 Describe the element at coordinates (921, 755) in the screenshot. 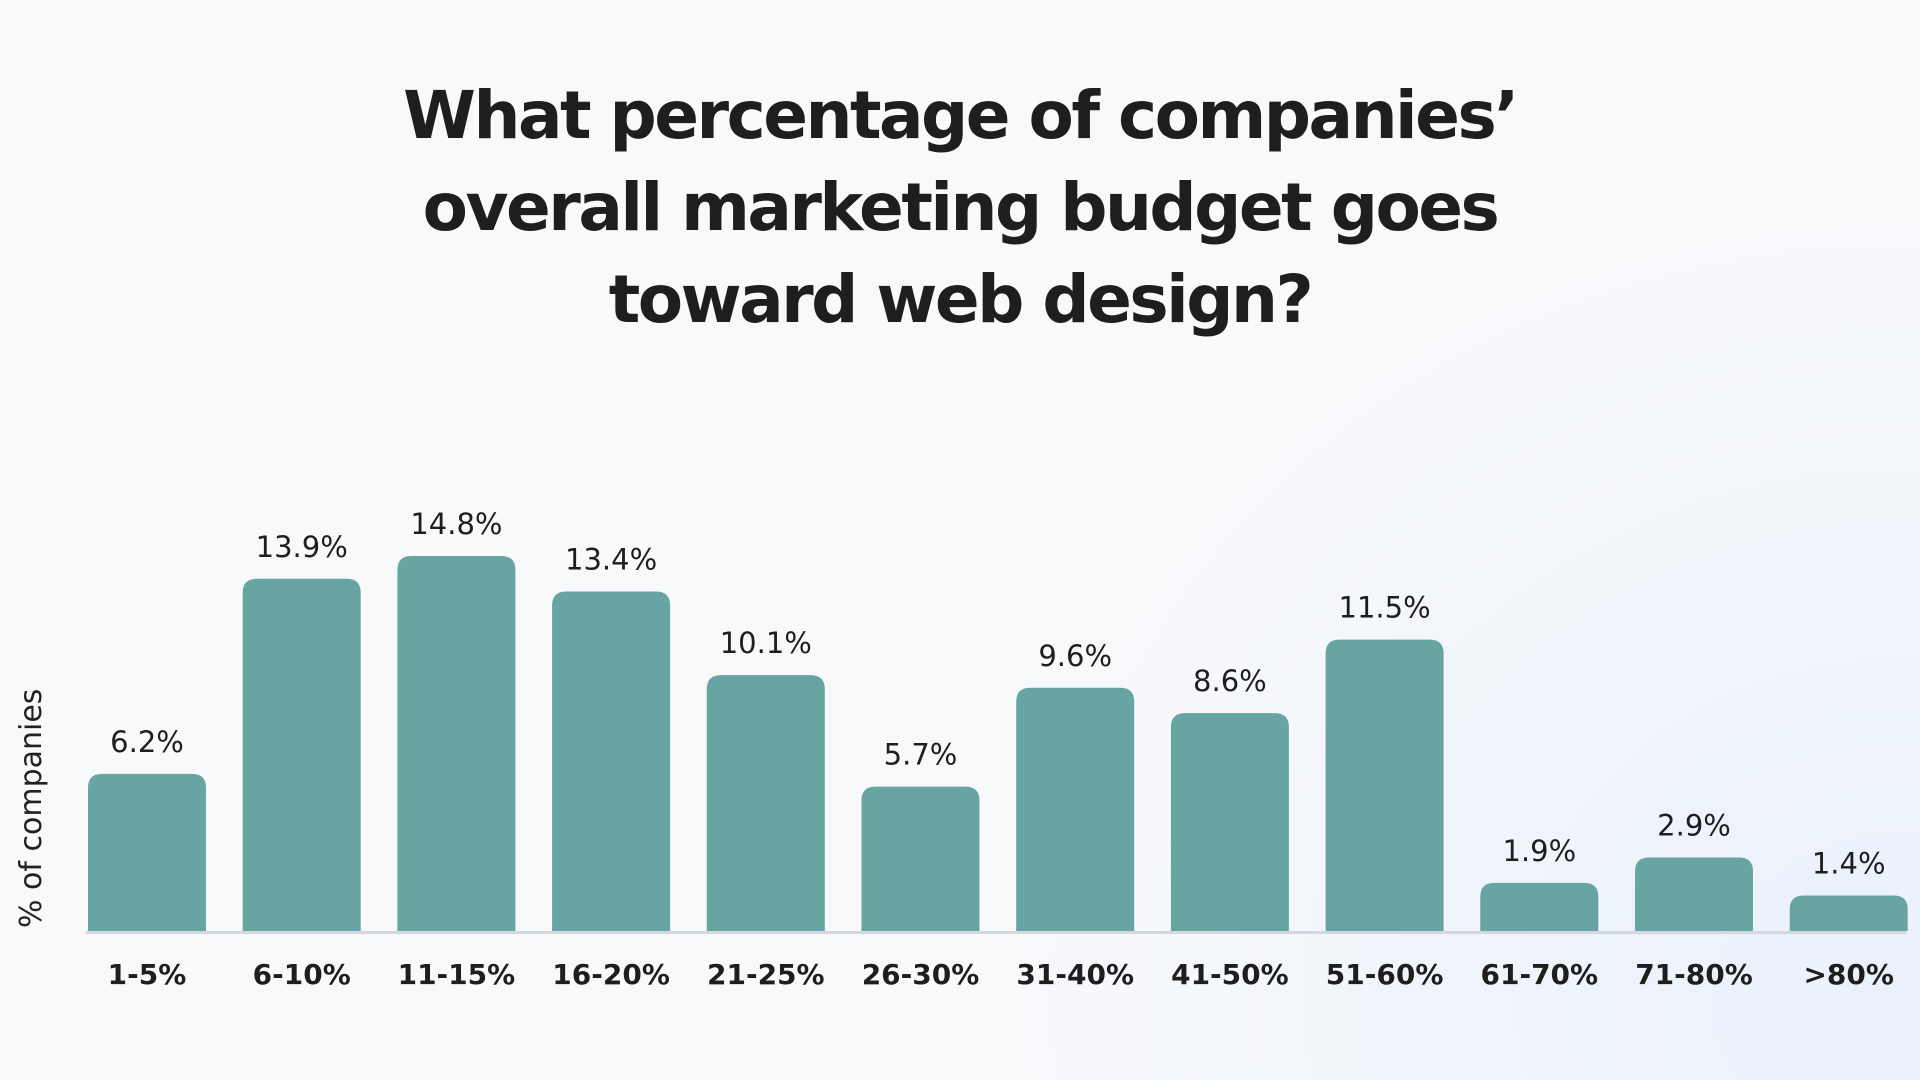

I see `data-label: 5.7%` at that location.